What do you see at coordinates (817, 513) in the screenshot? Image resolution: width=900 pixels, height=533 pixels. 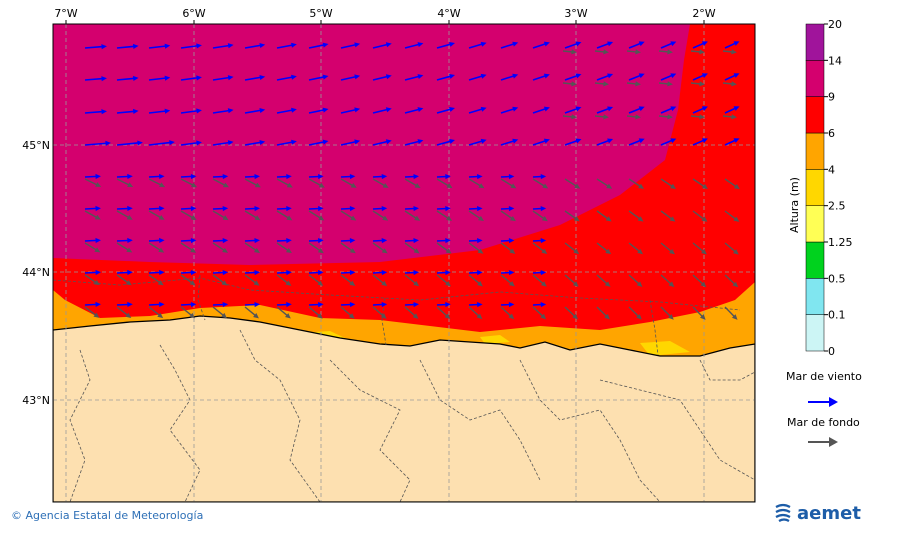 I see `aemet-logo: aemet` at bounding box center [817, 513].